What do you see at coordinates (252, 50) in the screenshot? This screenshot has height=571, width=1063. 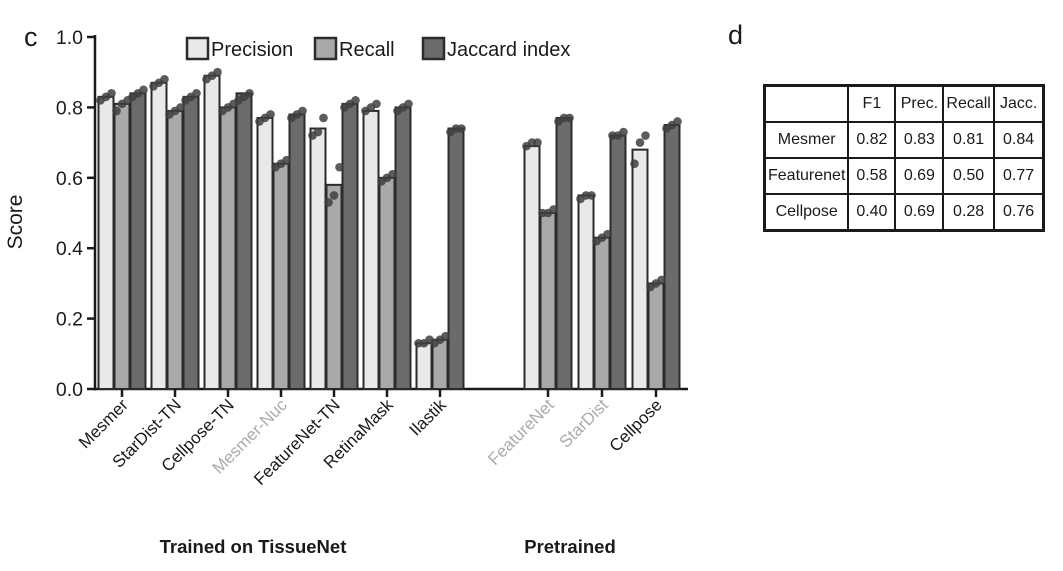 I see `legend-label: Precision` at bounding box center [252, 50].